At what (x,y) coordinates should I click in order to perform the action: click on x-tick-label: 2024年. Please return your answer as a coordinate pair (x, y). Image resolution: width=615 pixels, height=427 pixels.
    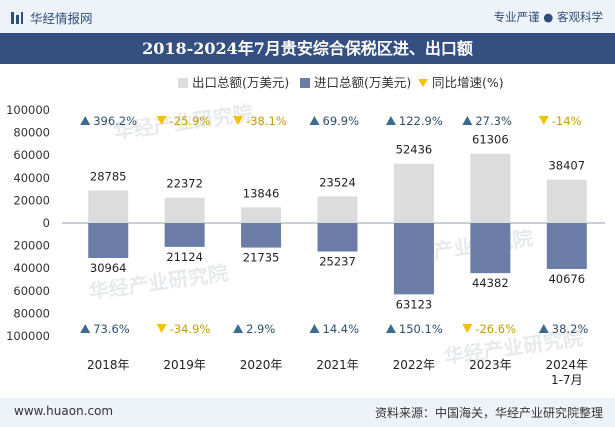
    Looking at the image, I should click on (567, 365).